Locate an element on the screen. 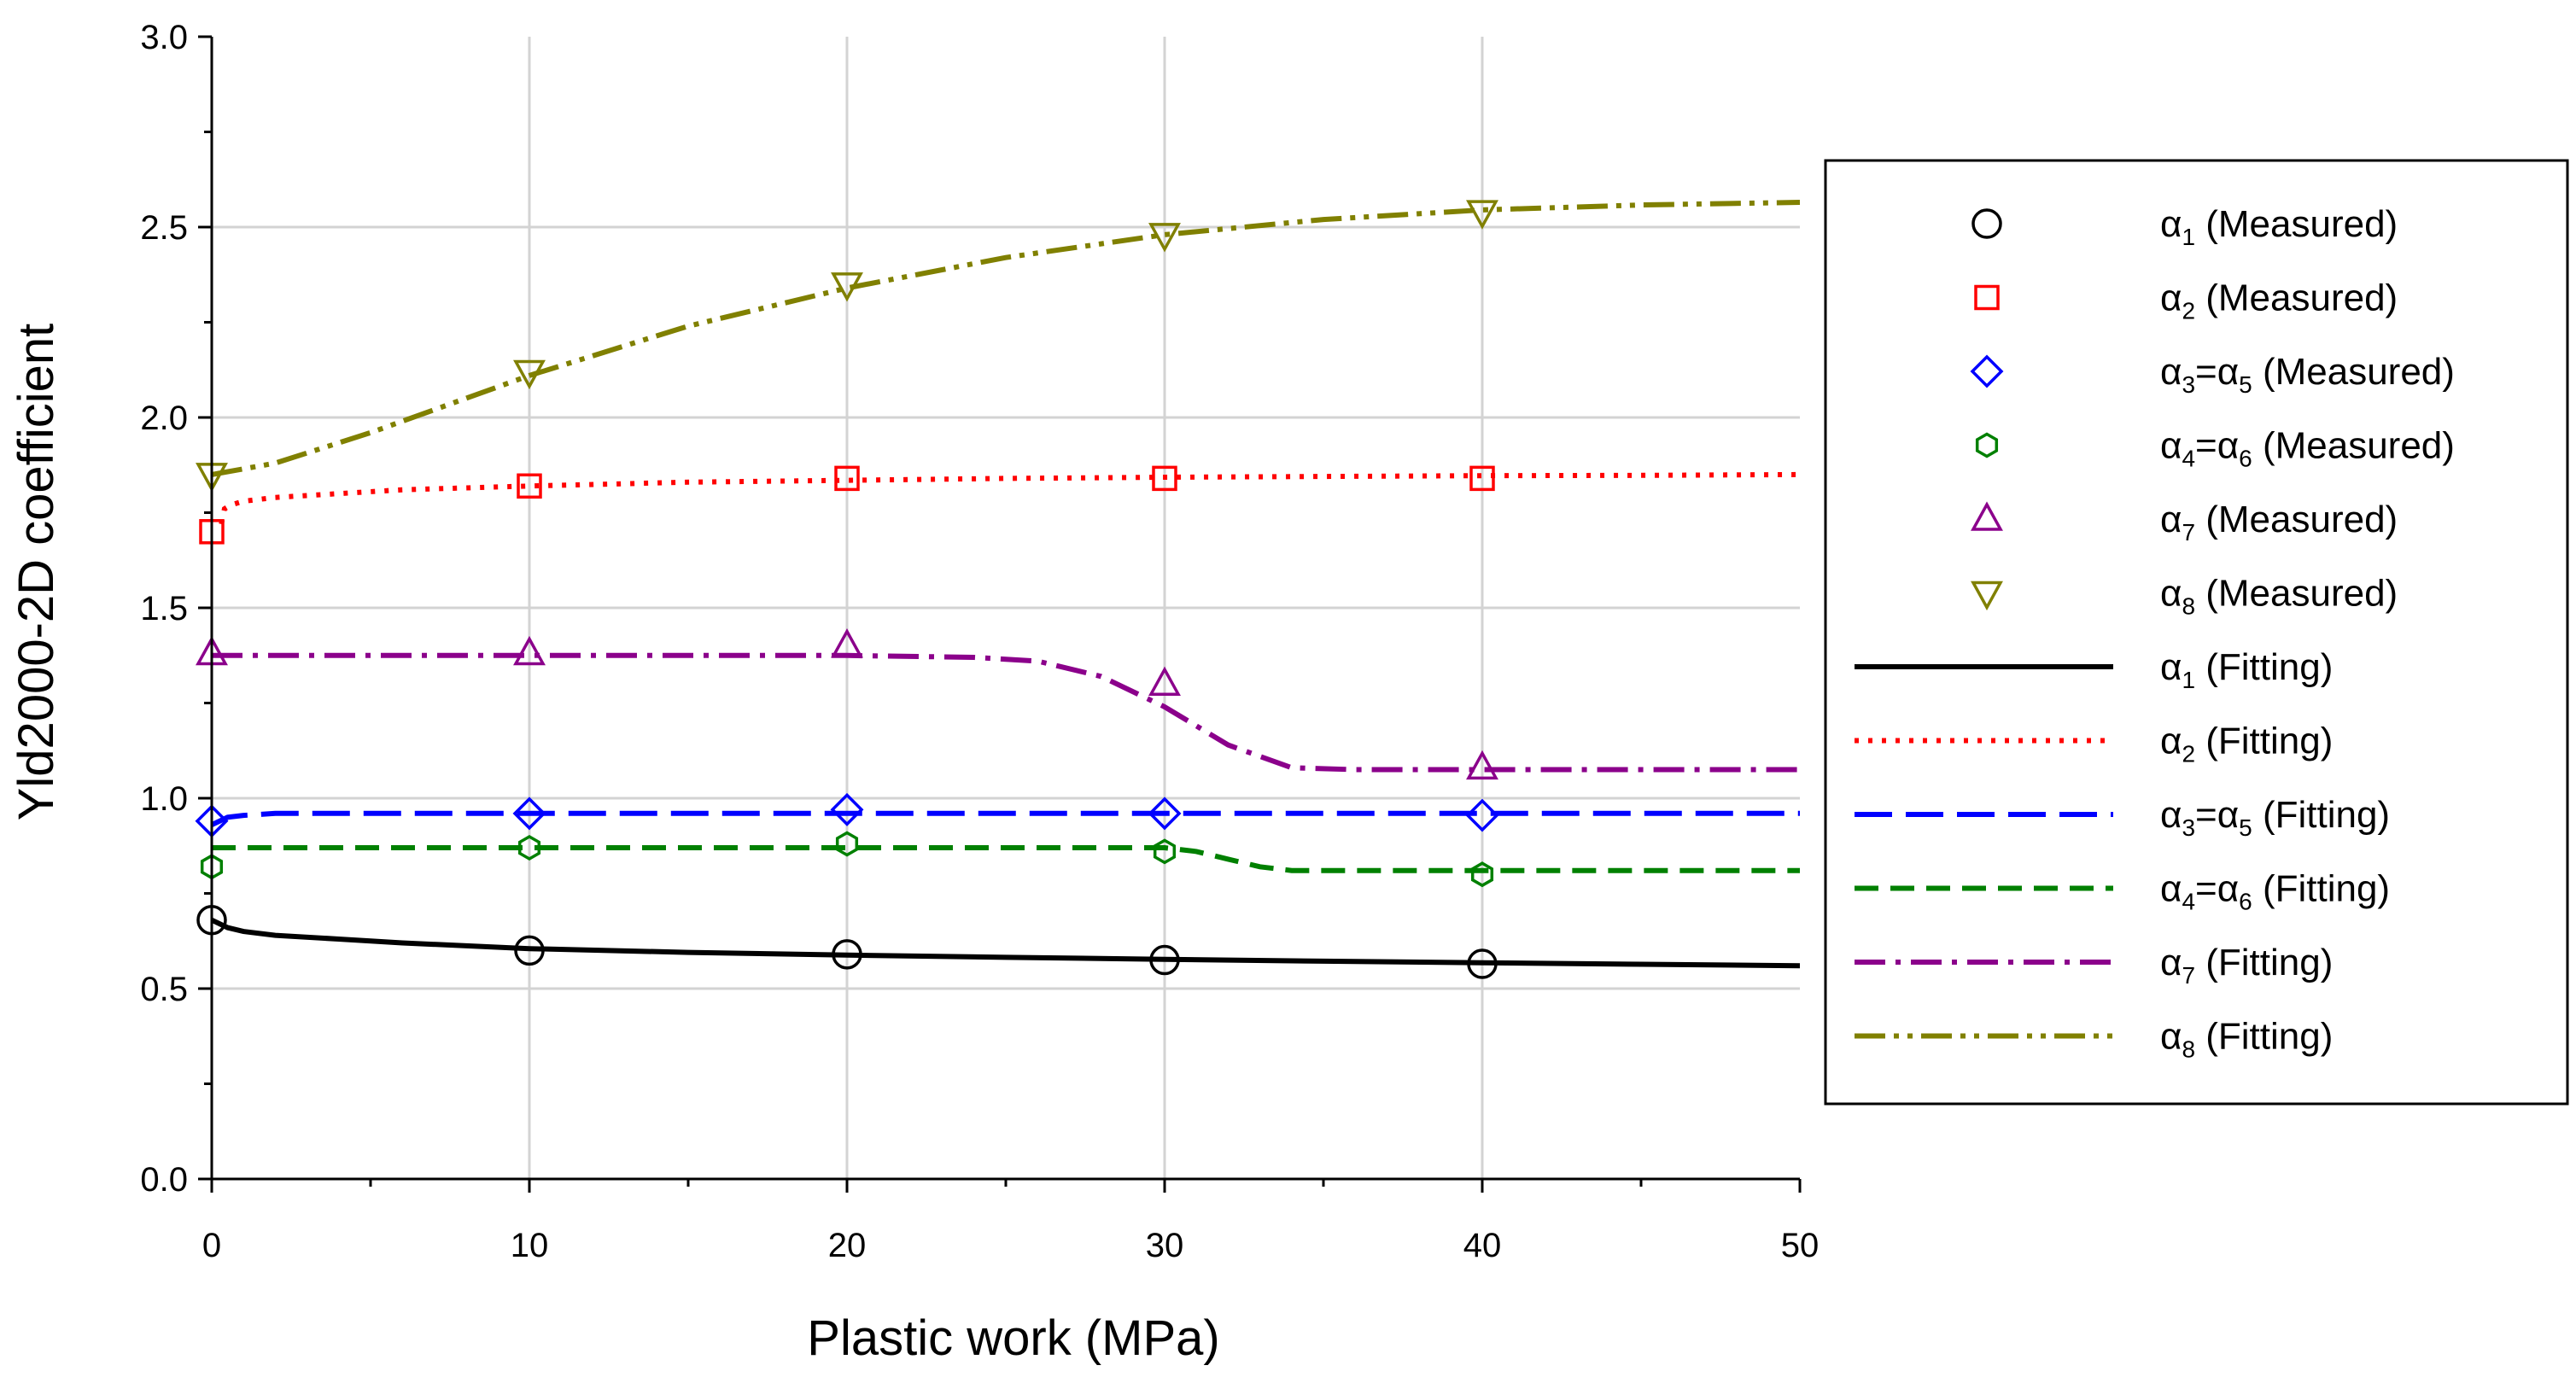 The height and width of the screenshot is (1383, 2576). y-tick-label: 0.0 is located at coordinates (164, 1180).